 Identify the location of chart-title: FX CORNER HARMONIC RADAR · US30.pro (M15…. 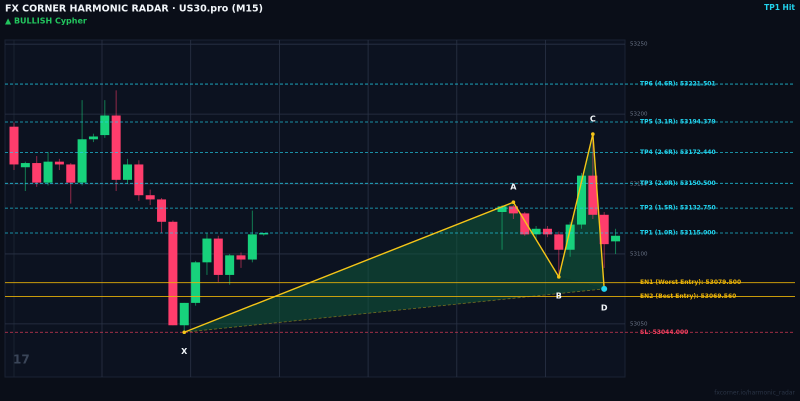
(134, 9).